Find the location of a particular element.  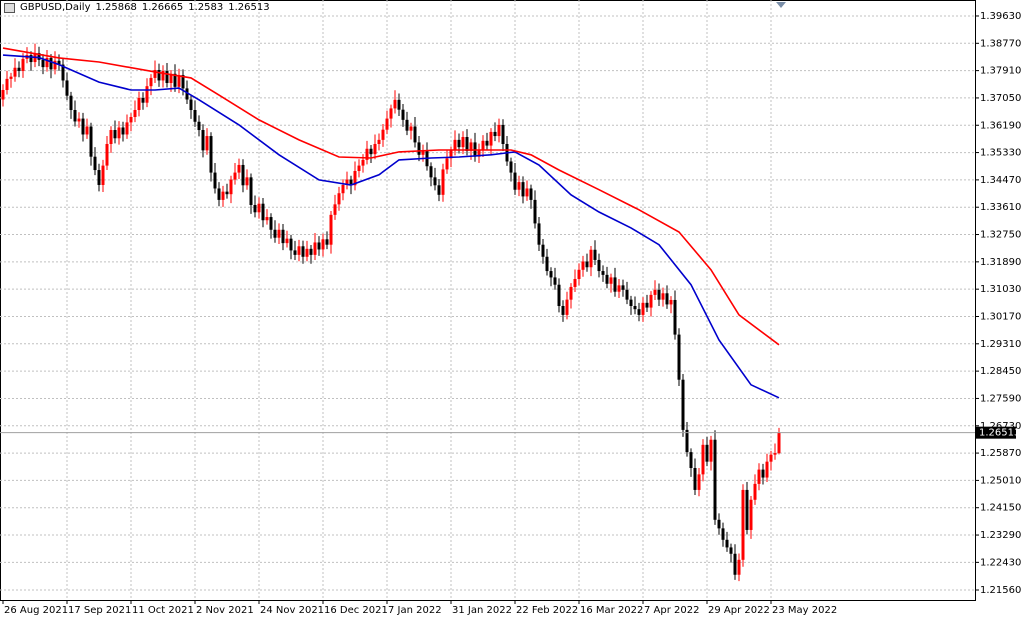

high-price: 1.26665 is located at coordinates (162, 7).